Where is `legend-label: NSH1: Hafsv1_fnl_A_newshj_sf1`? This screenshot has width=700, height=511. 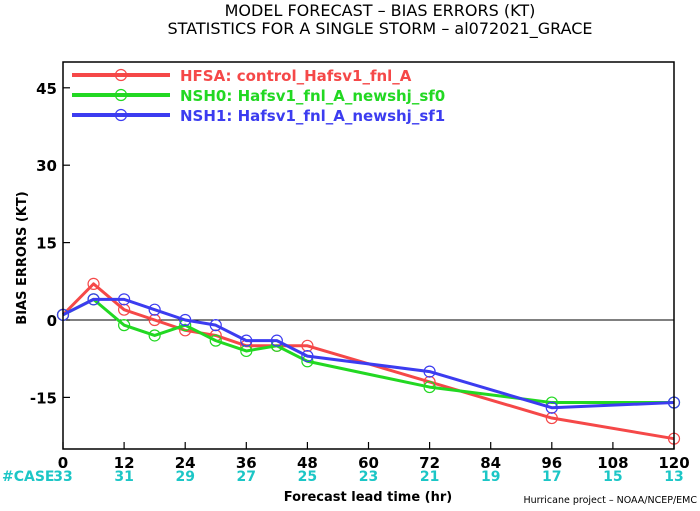 legend-label: NSH1: Hafsv1_fnl_A_newshj_sf1 is located at coordinates (312, 116).